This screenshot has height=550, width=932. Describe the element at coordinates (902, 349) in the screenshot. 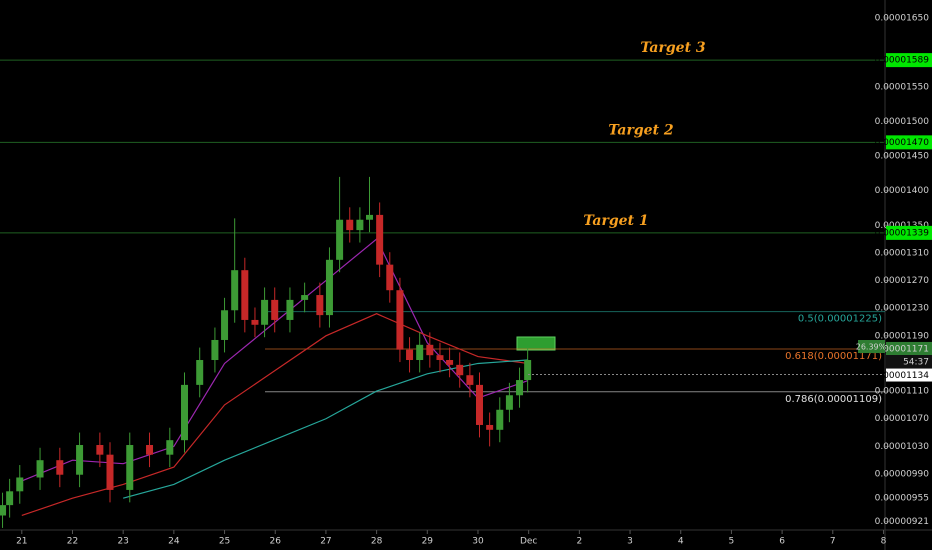

I see `price-tag: 0.00001171` at that location.